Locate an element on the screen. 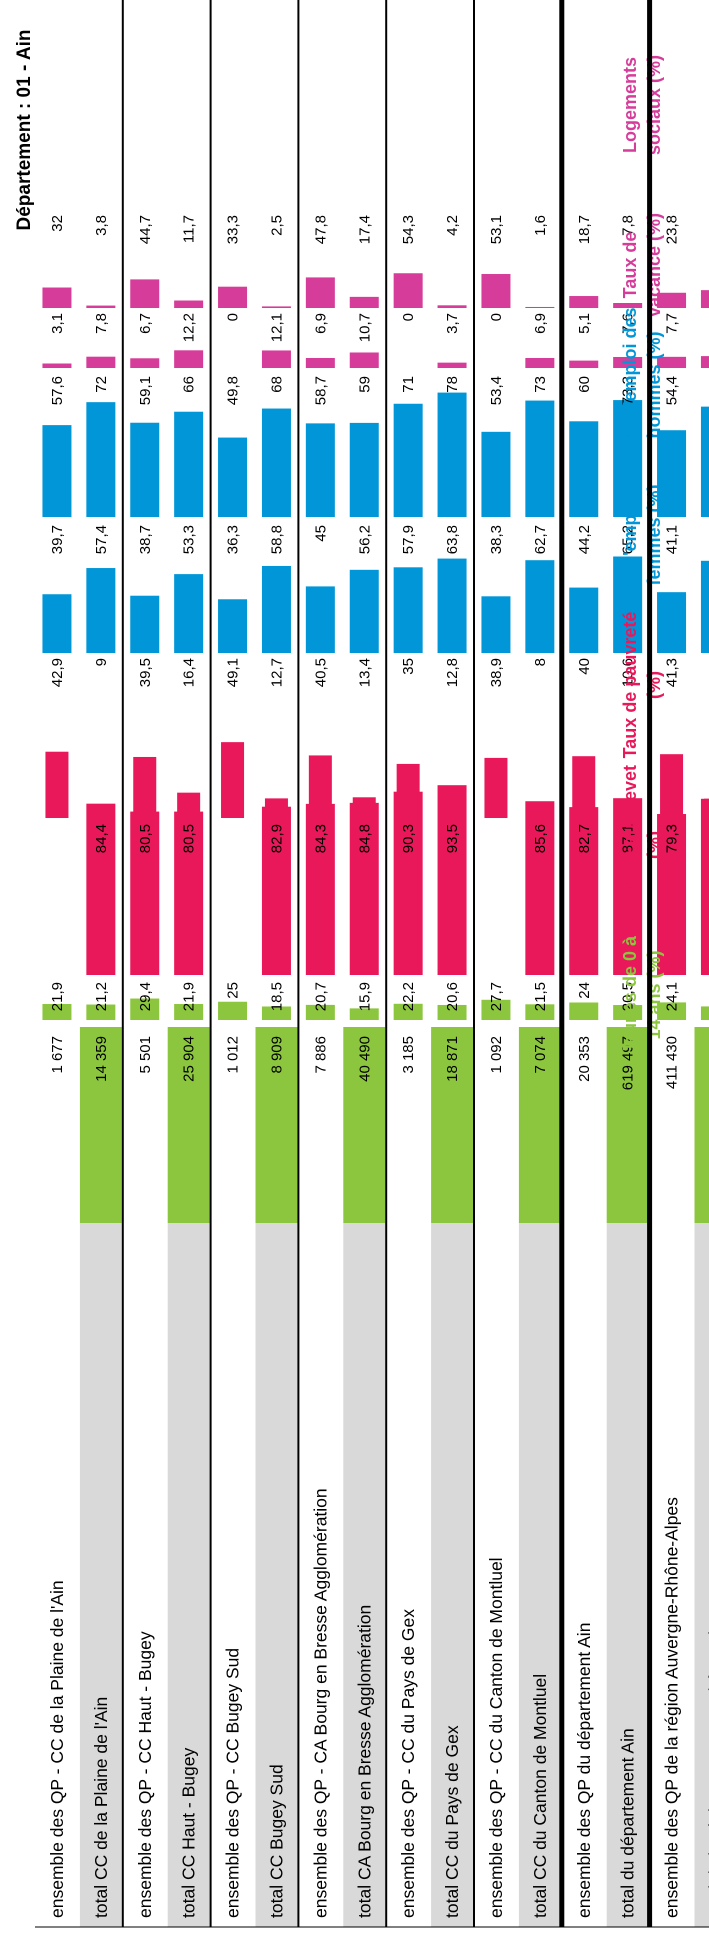  pauvrete-value: 13,4 is located at coordinates (364, 672).